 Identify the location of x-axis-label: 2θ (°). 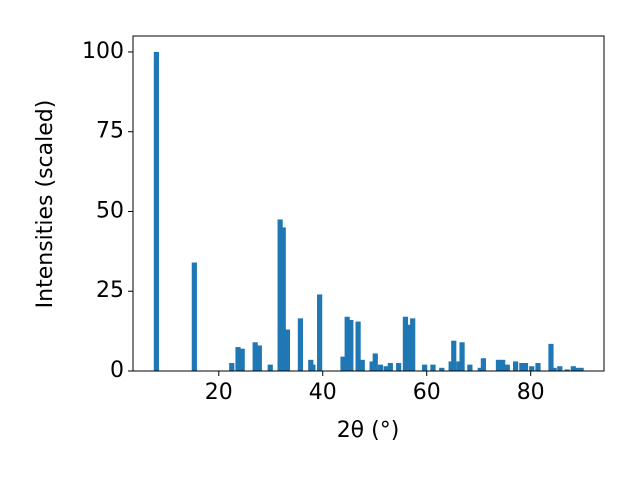
(368, 430).